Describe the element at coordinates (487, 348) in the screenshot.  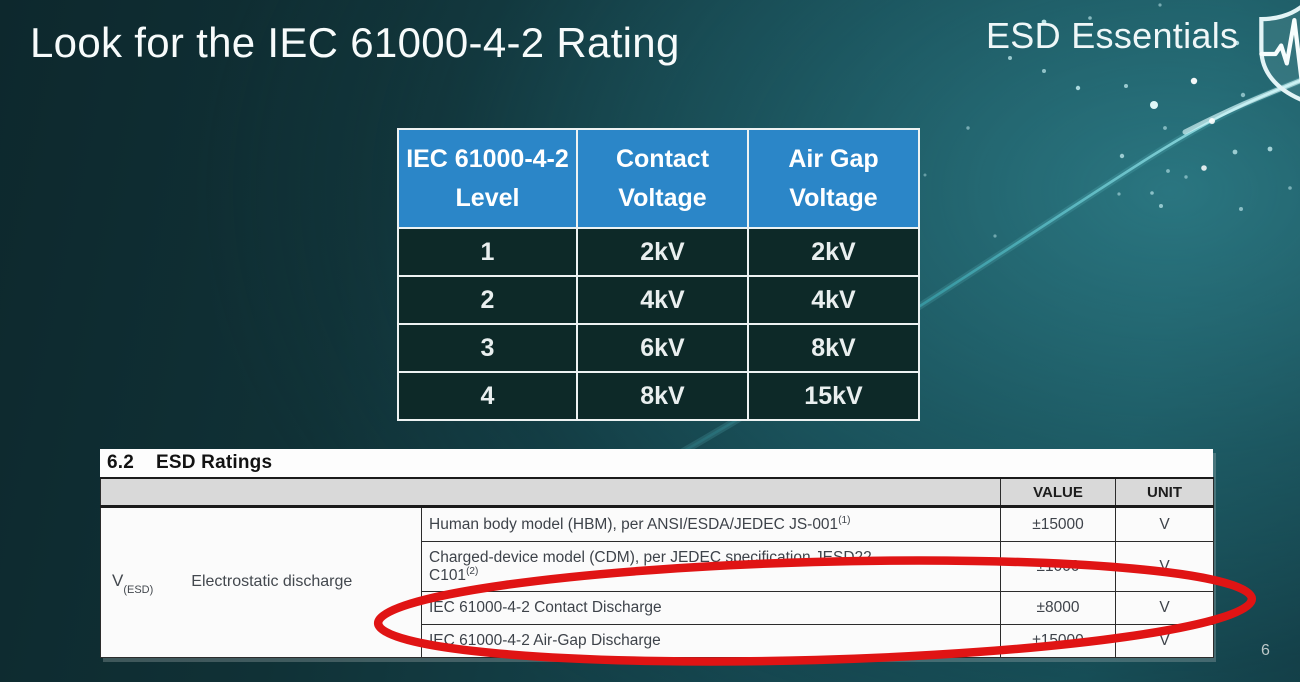
I see `level-cell: 3` at that location.